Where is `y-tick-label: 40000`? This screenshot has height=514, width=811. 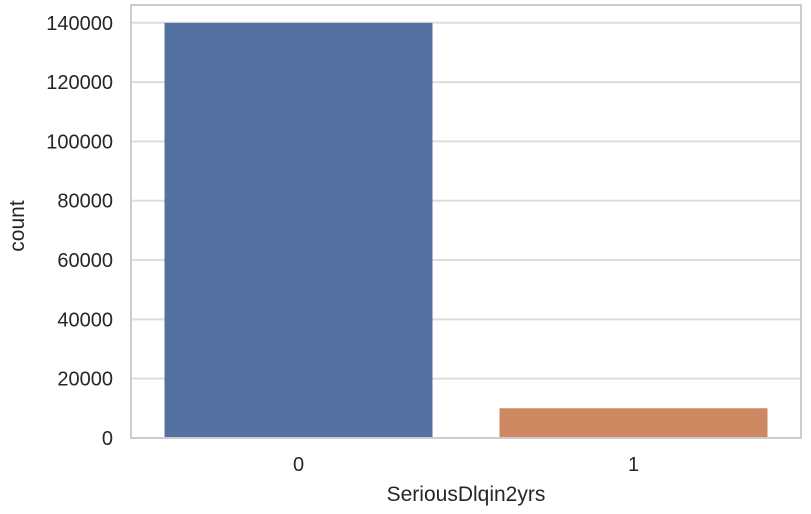
y-tick-label: 40000 is located at coordinates (85, 320).